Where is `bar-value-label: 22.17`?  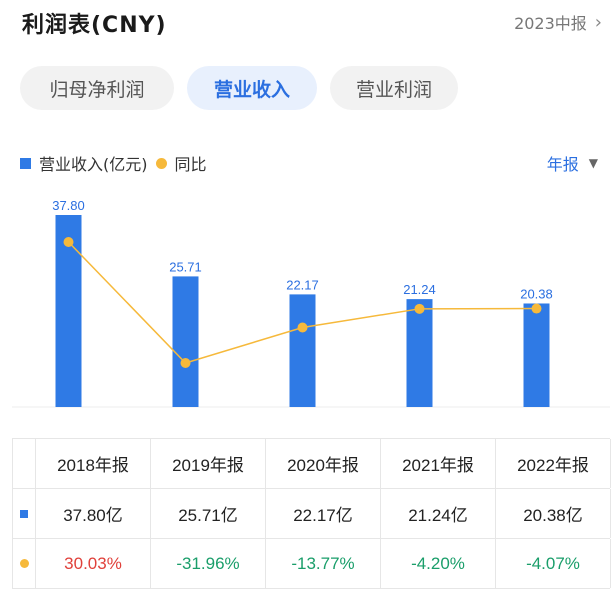 bar-value-label: 22.17 is located at coordinates (302, 284).